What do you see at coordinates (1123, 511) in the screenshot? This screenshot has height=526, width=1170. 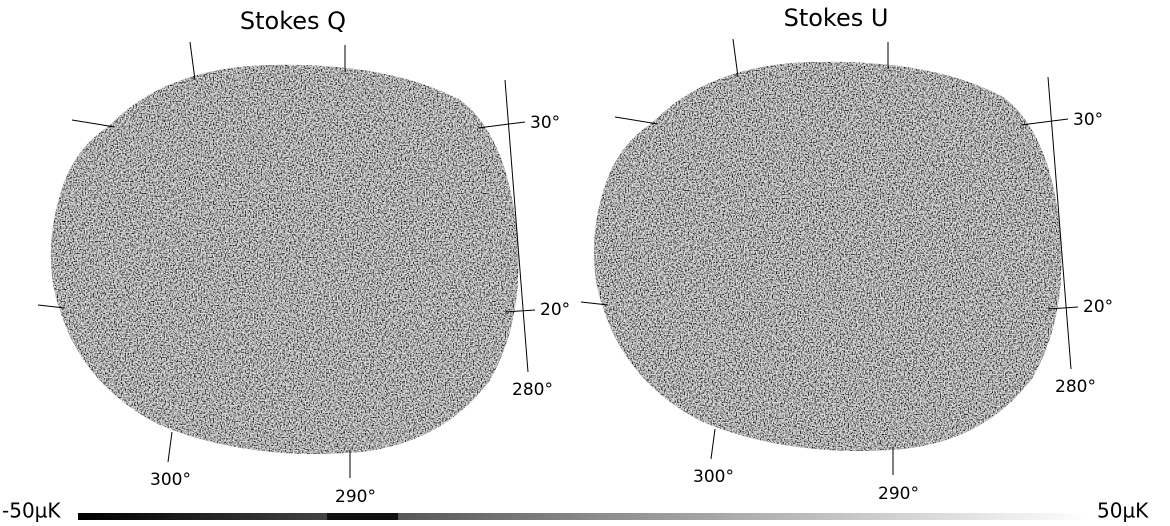 I see `colorbar-max: 50µK` at bounding box center [1123, 511].